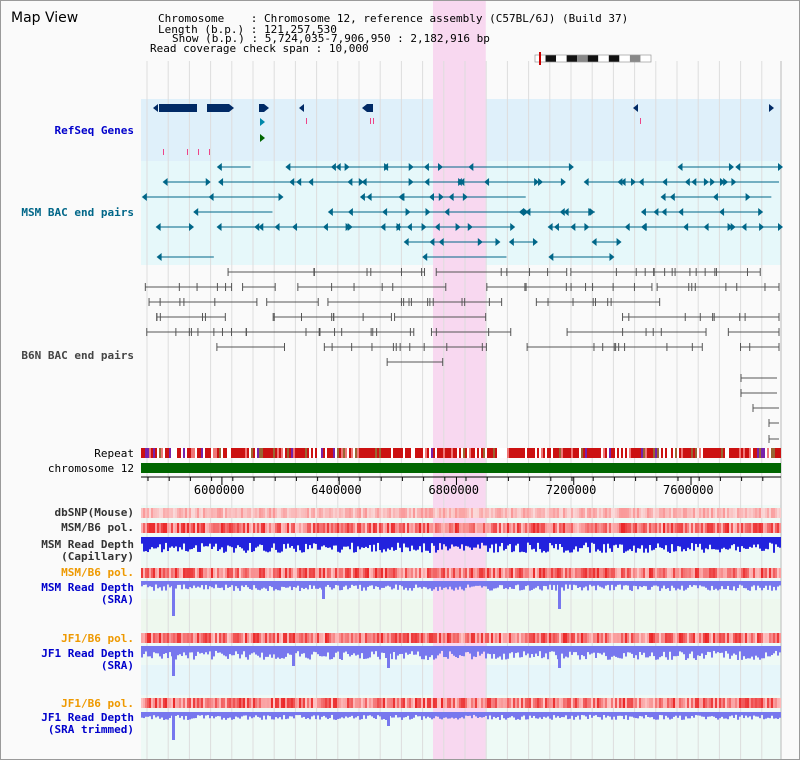  I want to click on track-label-msm-pol-2: MSM/B6 pol., so click(97, 572).